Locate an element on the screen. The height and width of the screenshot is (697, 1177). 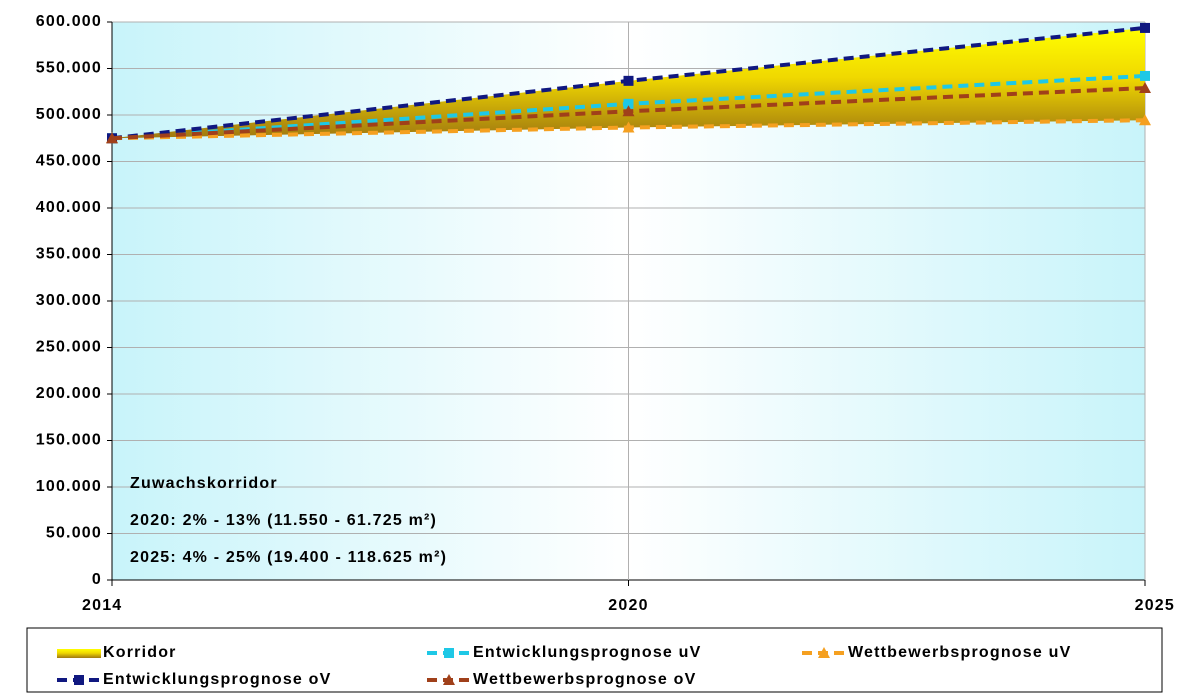
y-tick-label: 350.000 is located at coordinates (69, 254).